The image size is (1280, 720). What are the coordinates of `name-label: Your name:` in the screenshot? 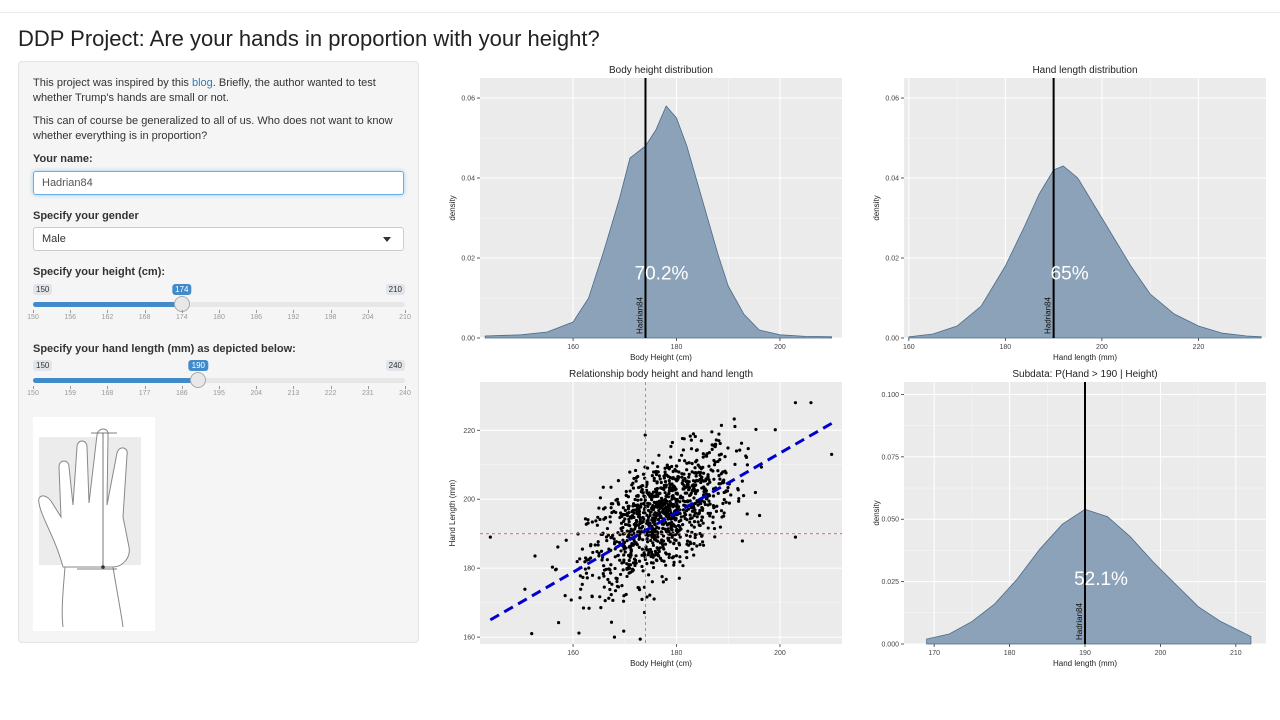 It's located at (63, 159).